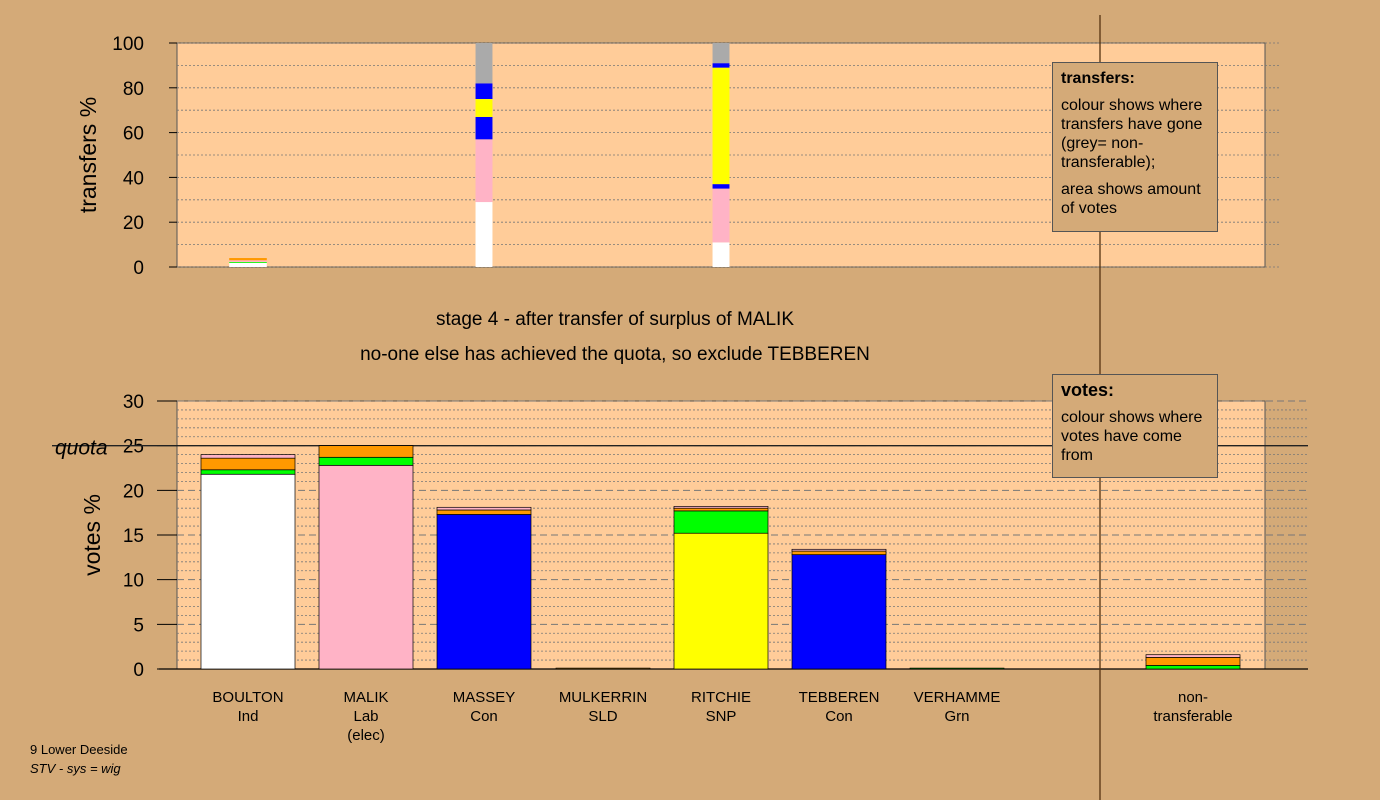 The image size is (1380, 800). Describe the element at coordinates (602, 716) in the screenshot. I see `candidate-label: SLD` at that location.